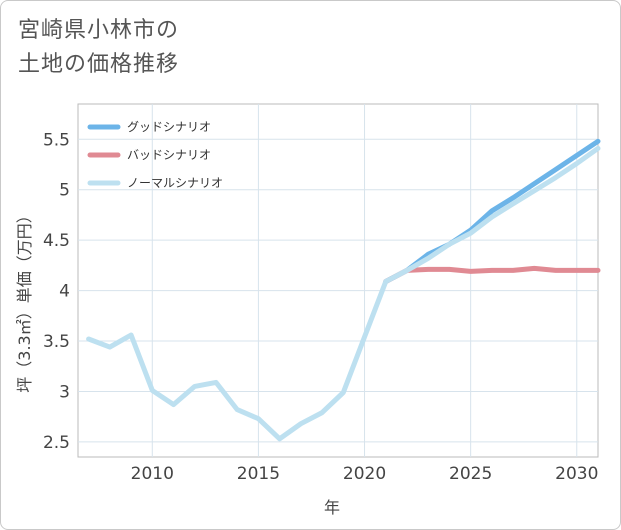 Image resolution: width=621 pixels, height=530 pixels. Describe the element at coordinates (332, 507) in the screenshot. I see `x-axis-title: 年` at that location.